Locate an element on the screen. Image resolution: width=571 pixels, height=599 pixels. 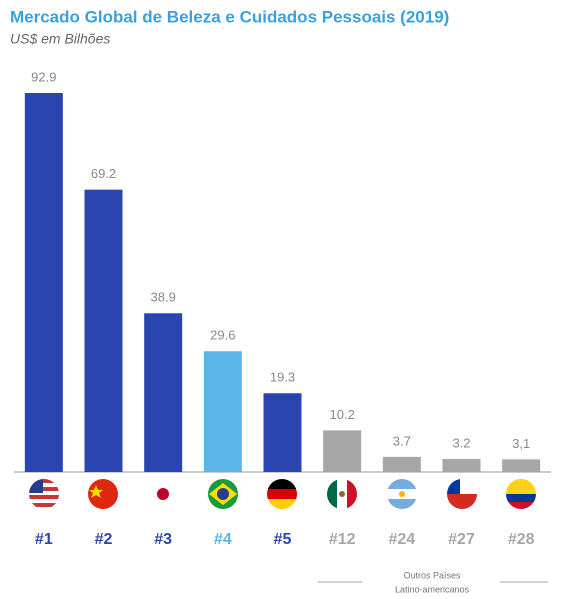
chart-subtitle: US$ em Bilhões is located at coordinates (60, 39).